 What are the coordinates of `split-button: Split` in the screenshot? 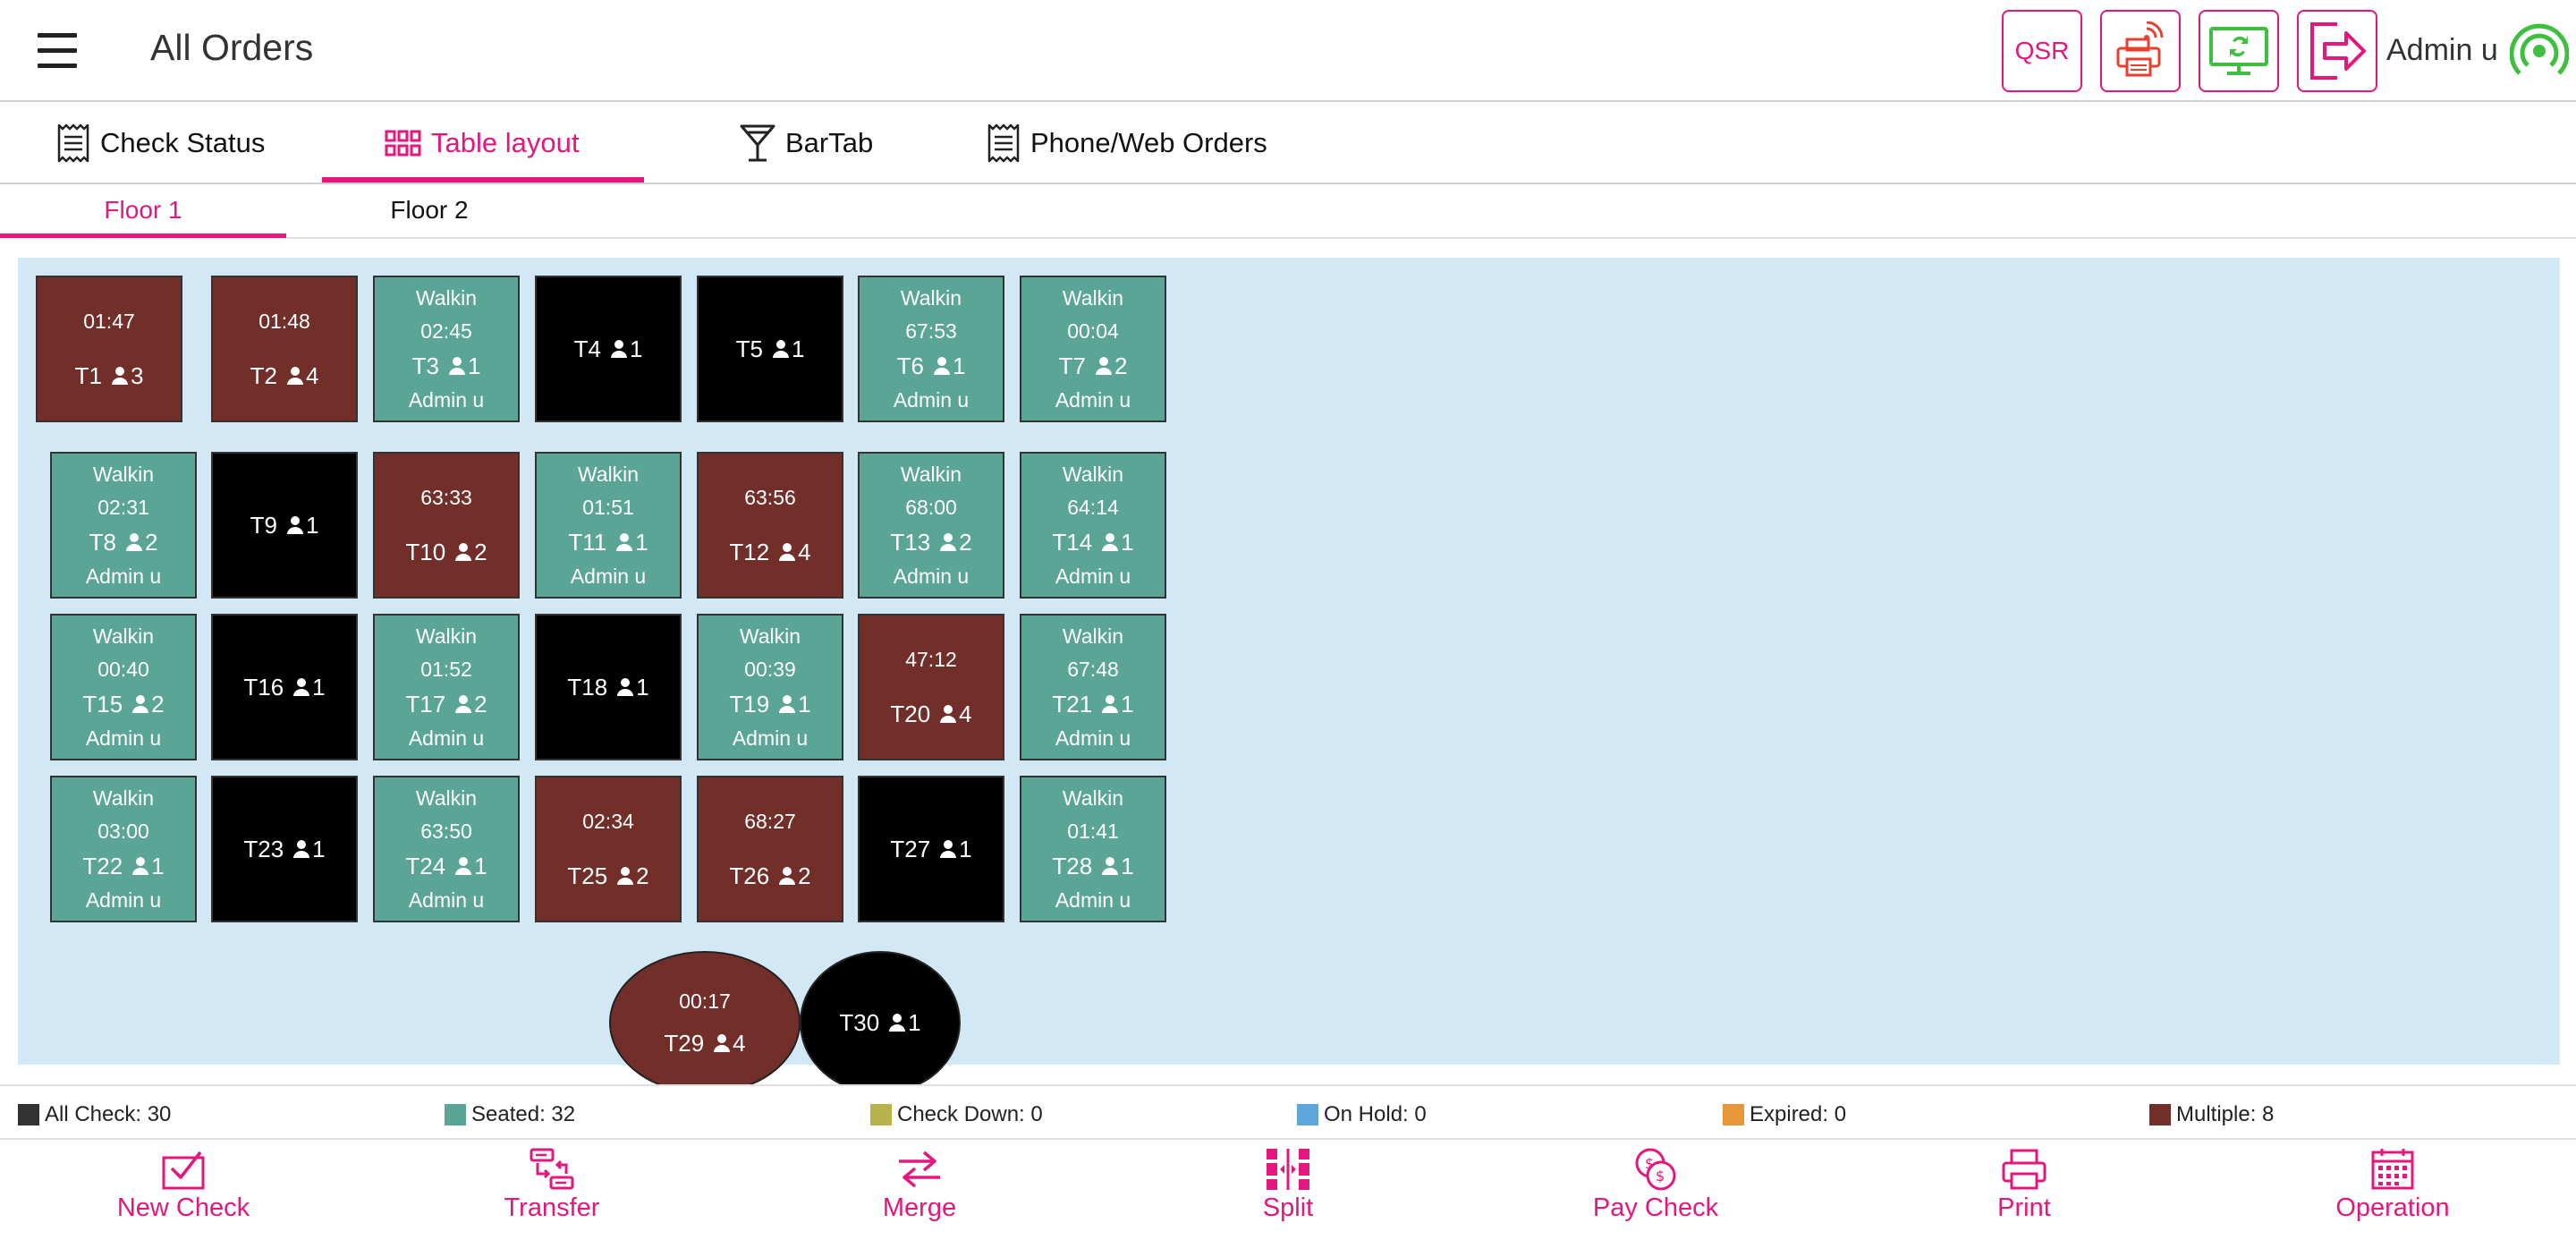 It's located at (1288, 1191).